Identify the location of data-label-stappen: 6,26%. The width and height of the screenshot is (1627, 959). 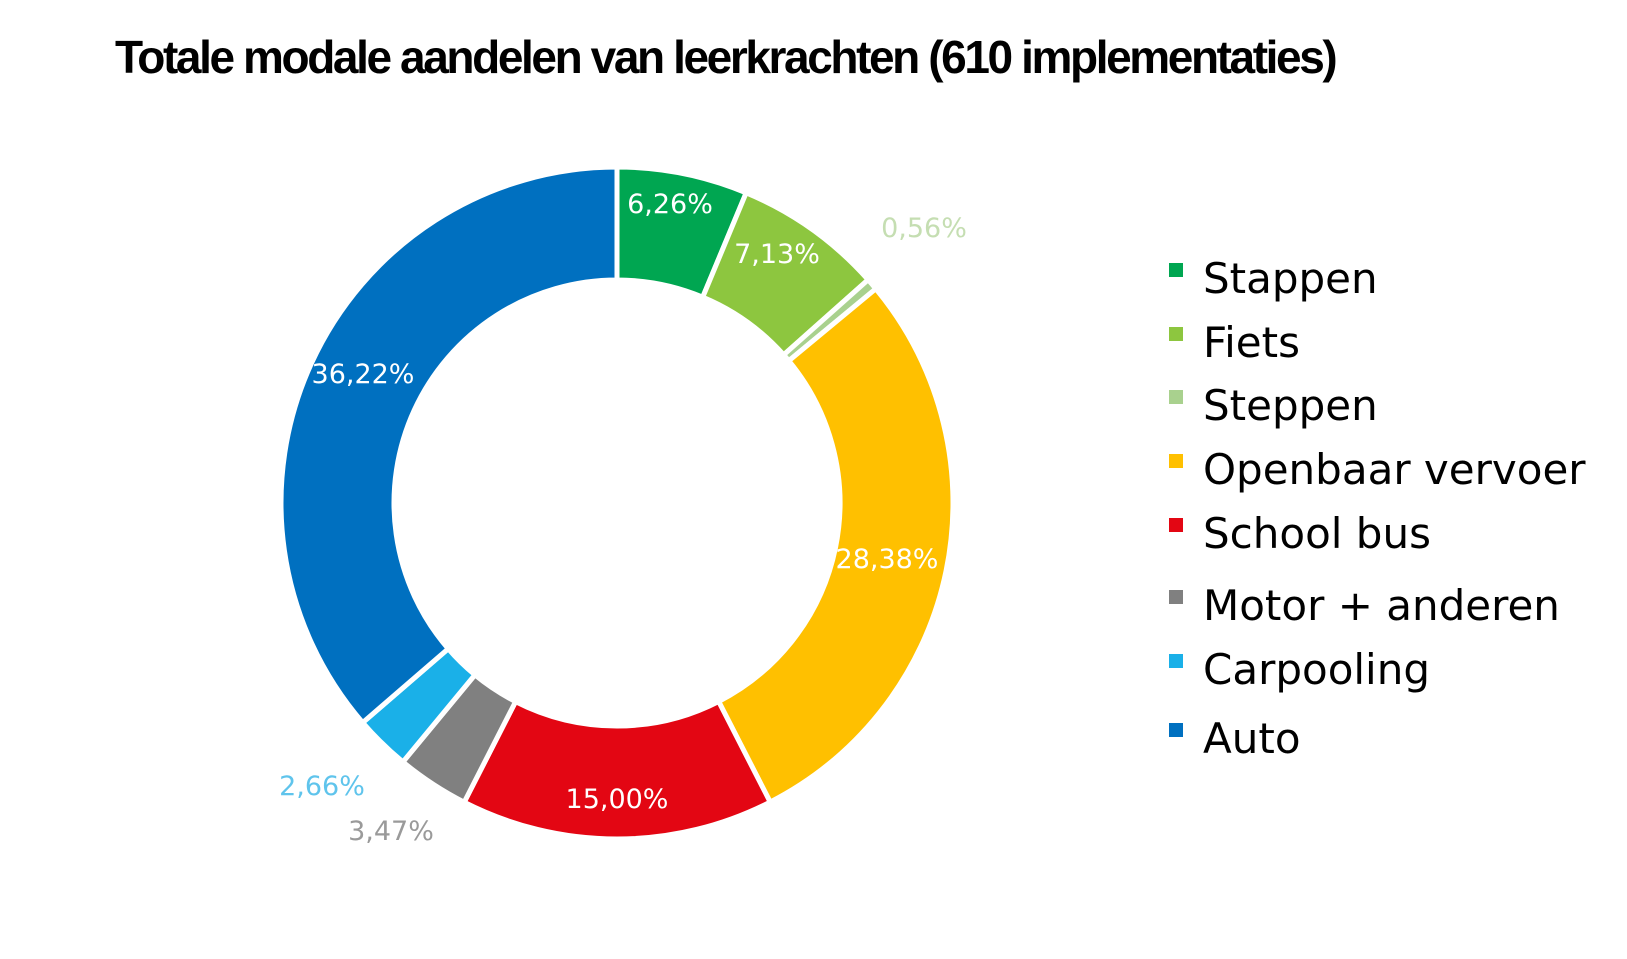
(670, 204).